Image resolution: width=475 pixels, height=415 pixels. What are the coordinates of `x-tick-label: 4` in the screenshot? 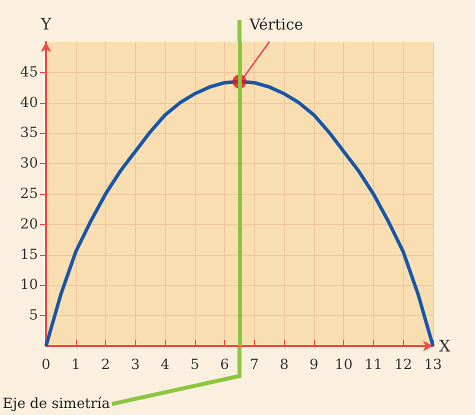 It's located at (165, 365).